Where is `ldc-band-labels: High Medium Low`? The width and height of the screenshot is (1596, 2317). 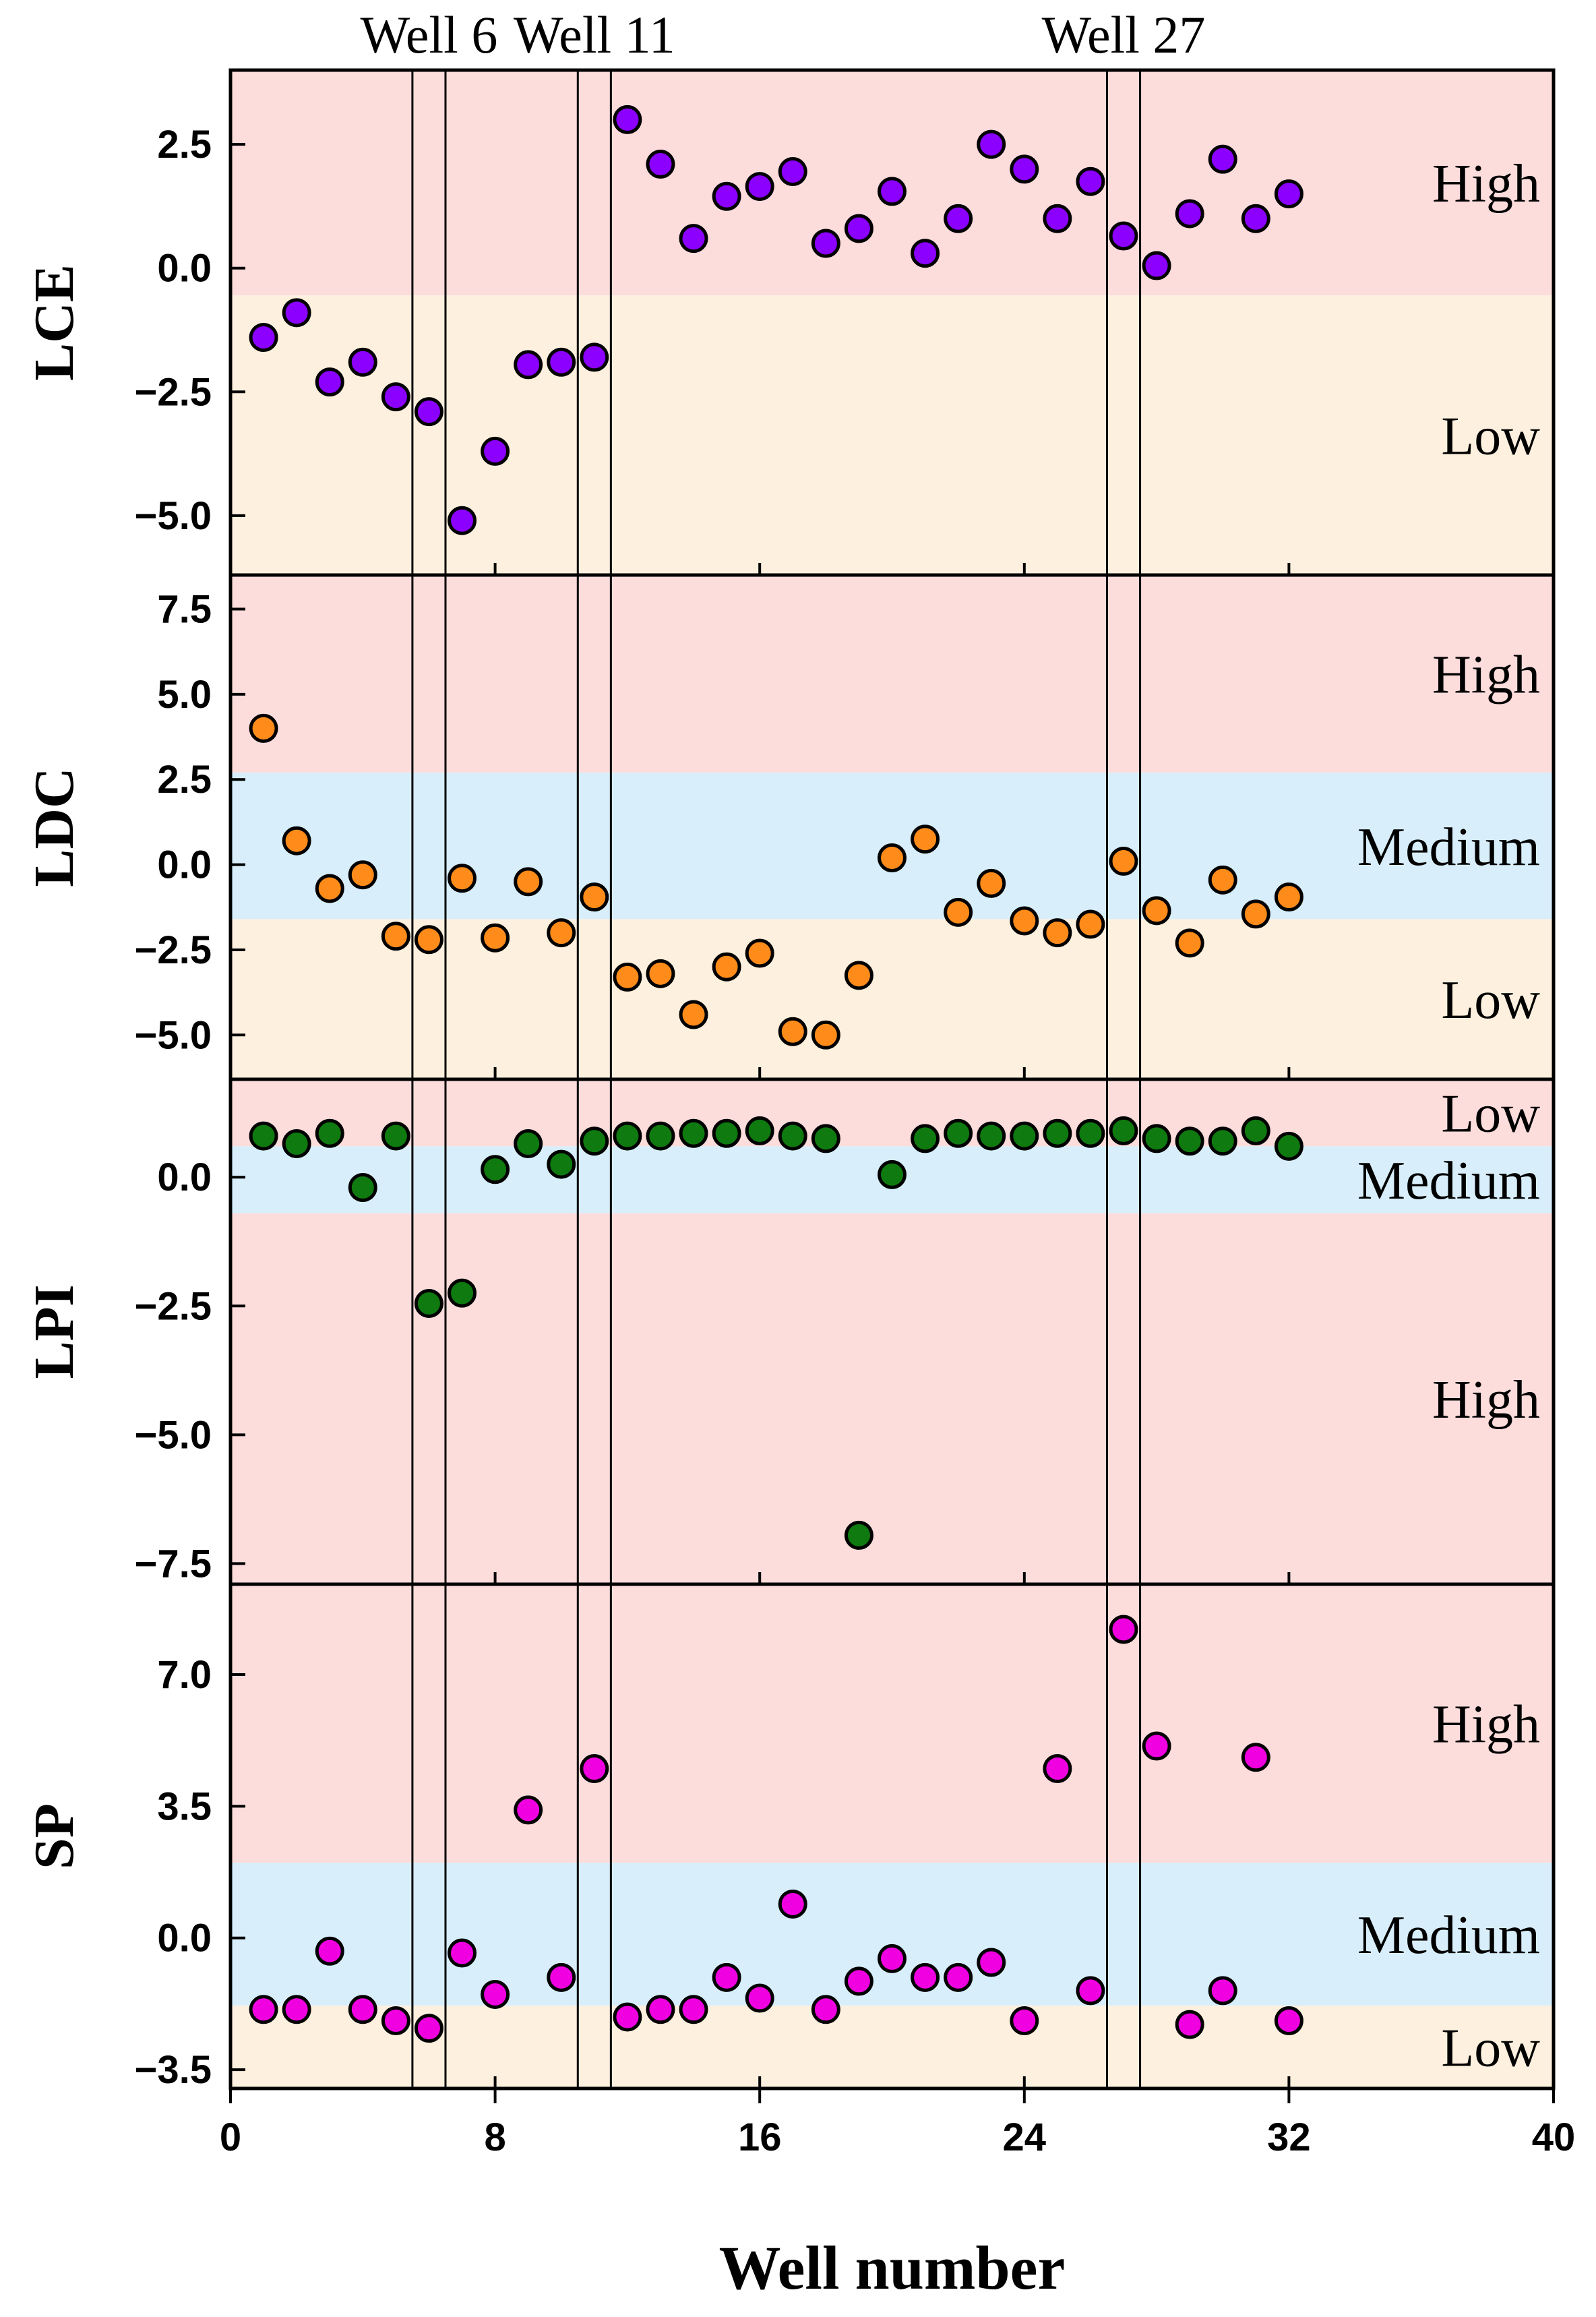 ldc-band-labels: High Medium Low is located at coordinates (1448, 838).